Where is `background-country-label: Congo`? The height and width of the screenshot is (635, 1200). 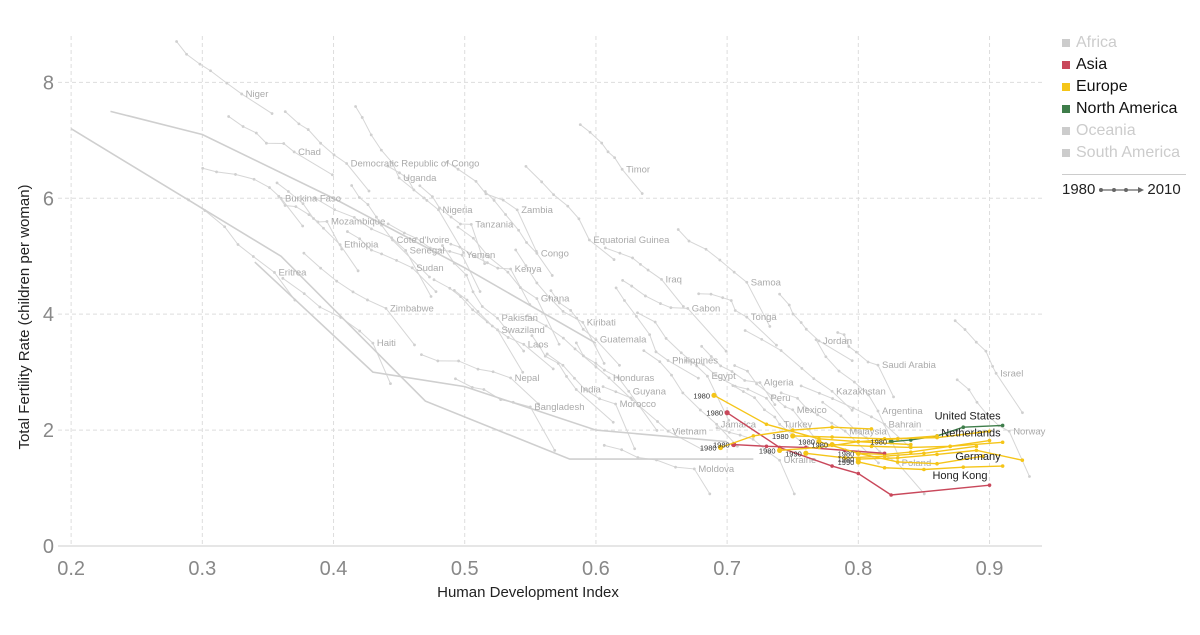
background-country-label: Congo is located at coordinates (555, 253).